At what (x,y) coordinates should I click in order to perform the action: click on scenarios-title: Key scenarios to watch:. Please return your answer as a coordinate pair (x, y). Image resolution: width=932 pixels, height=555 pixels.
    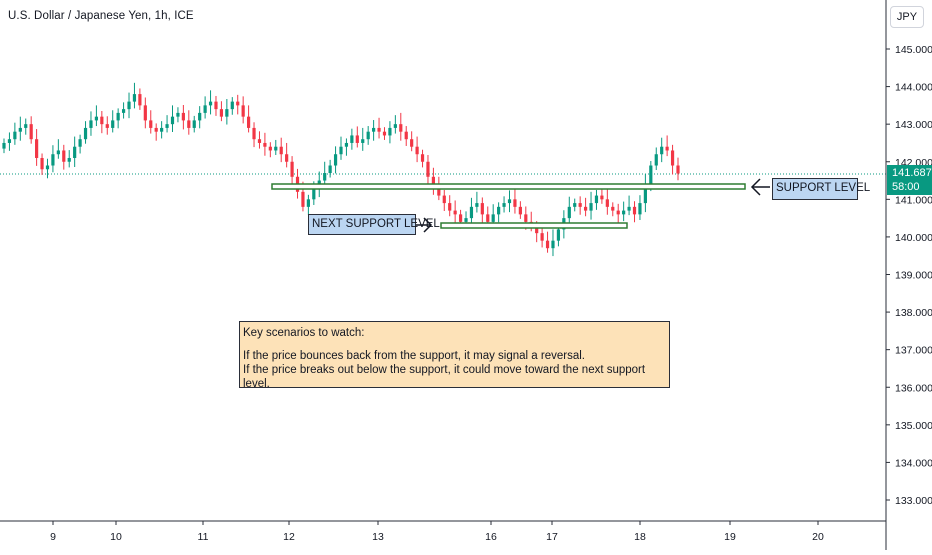
    Looking at the image, I should click on (304, 333).